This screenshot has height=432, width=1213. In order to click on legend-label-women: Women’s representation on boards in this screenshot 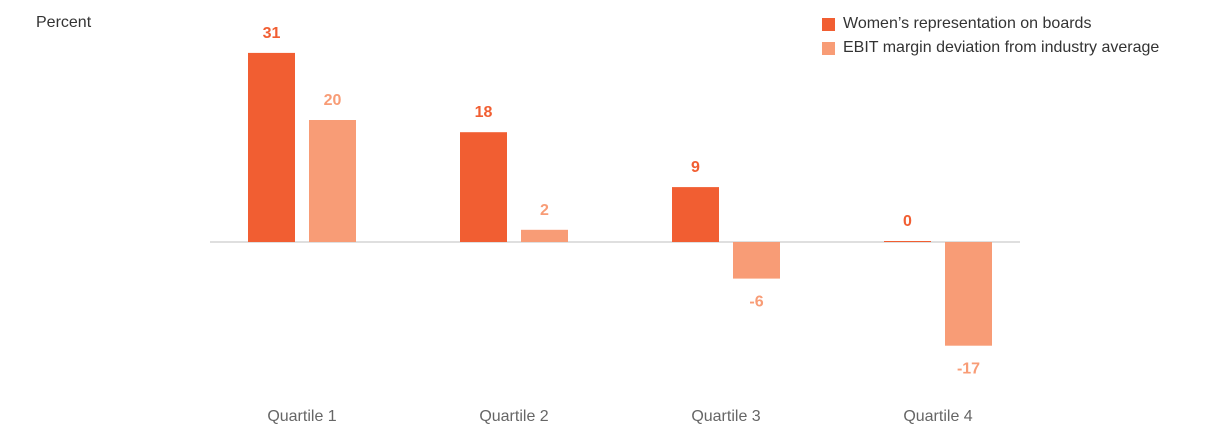, I will do `click(967, 23)`.